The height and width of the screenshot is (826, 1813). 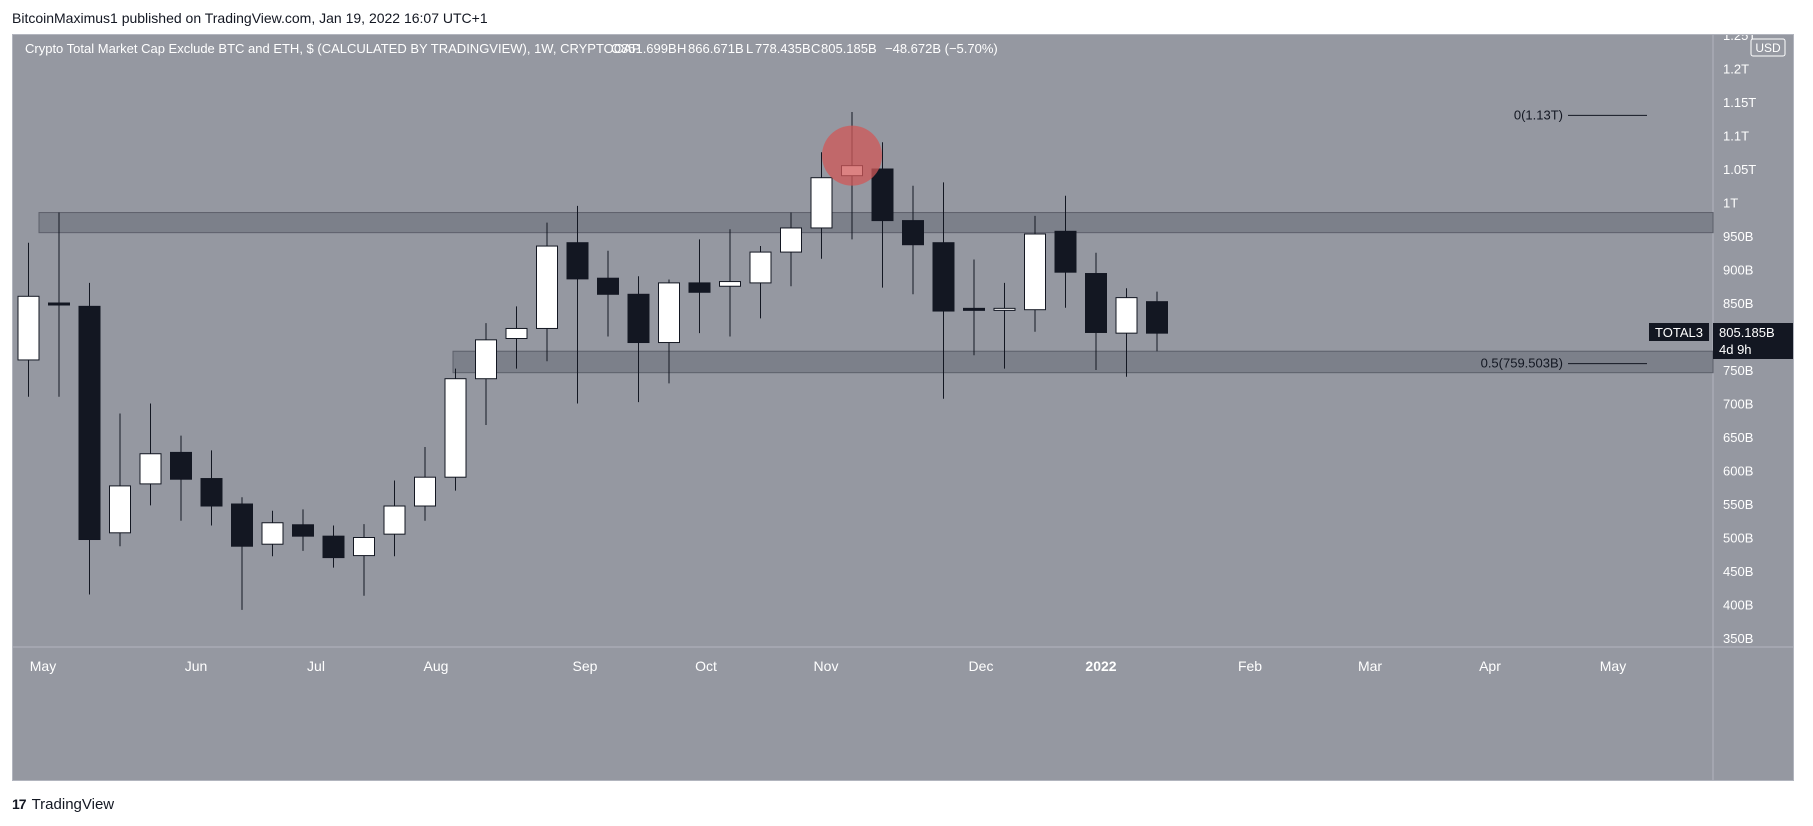 What do you see at coordinates (1738, 270) in the screenshot?
I see `y-tick-label: 900B` at bounding box center [1738, 270].